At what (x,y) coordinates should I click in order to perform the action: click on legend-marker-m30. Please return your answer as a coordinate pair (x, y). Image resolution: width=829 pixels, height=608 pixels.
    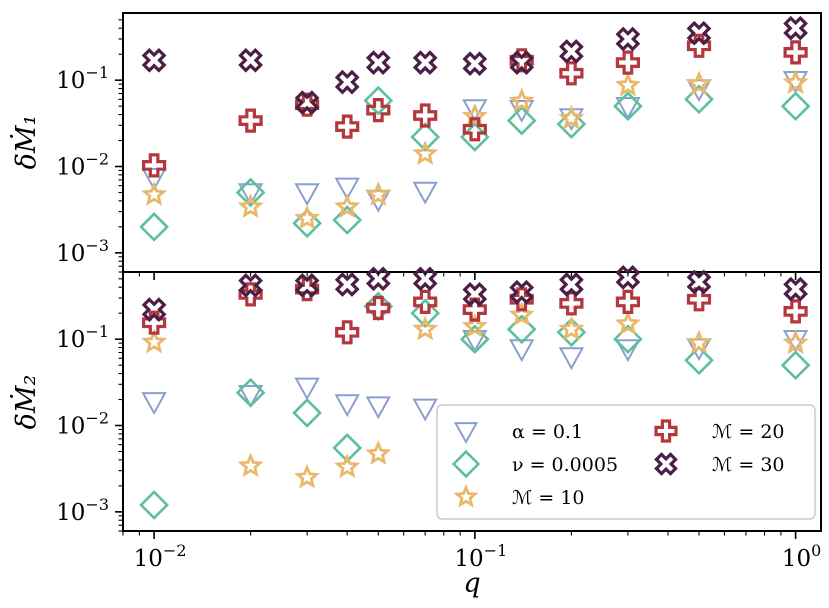
    Looking at the image, I should click on (666, 464).